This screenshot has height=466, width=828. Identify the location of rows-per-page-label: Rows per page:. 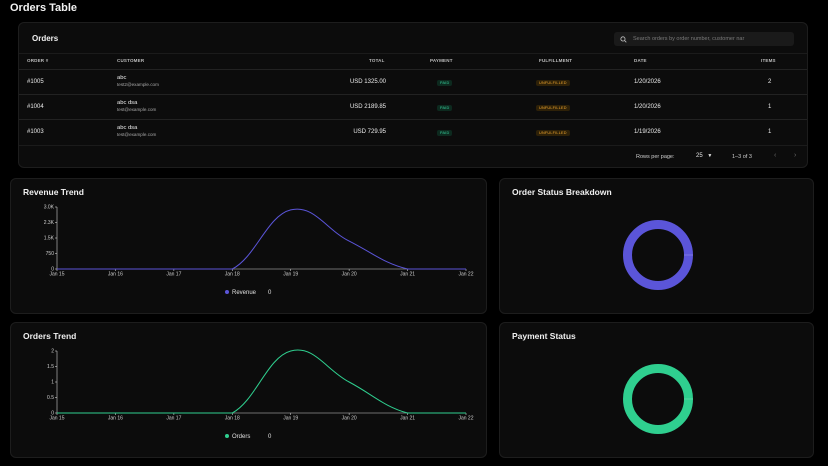
(655, 157).